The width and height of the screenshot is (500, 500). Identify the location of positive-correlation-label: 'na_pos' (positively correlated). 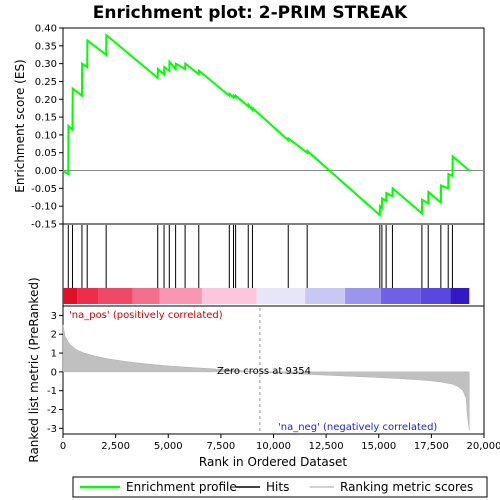
(146, 315).